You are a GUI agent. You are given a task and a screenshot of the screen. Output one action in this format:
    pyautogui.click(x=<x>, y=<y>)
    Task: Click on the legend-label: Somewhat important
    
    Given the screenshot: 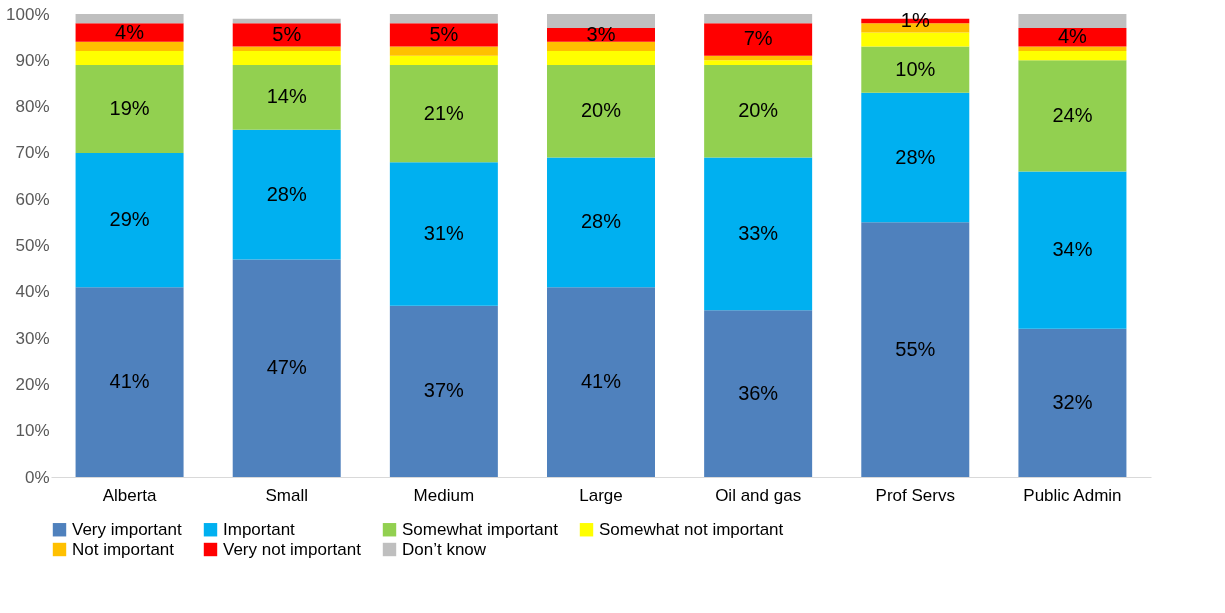 What is the action you would take?
    pyautogui.click(x=480, y=529)
    